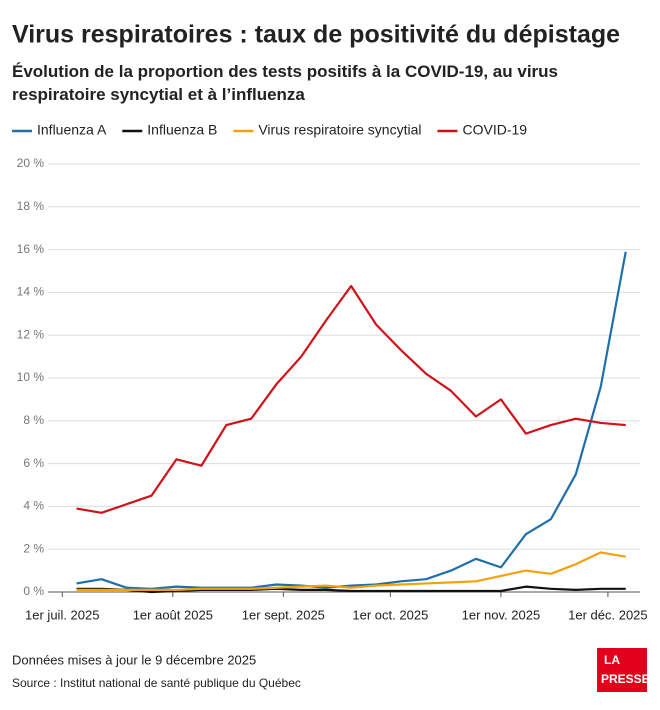 This screenshot has width=660, height=710. I want to click on x-tick-label: 1er oct. 2025, so click(390, 614).